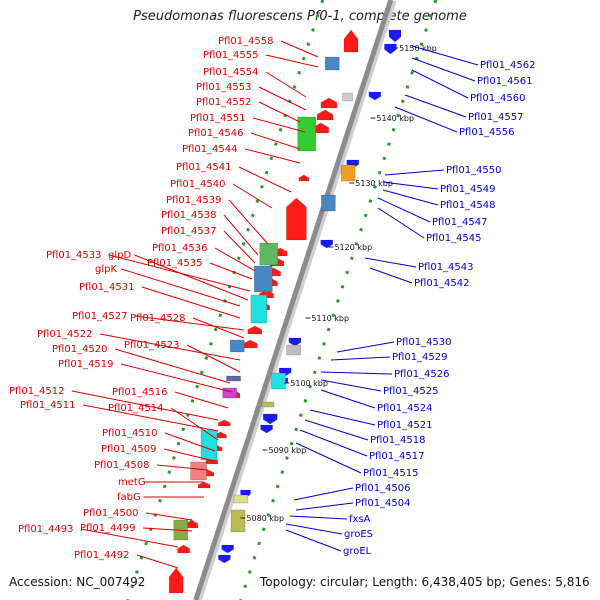  I want to click on gene-label: Pfl01_4530, so click(424, 342).